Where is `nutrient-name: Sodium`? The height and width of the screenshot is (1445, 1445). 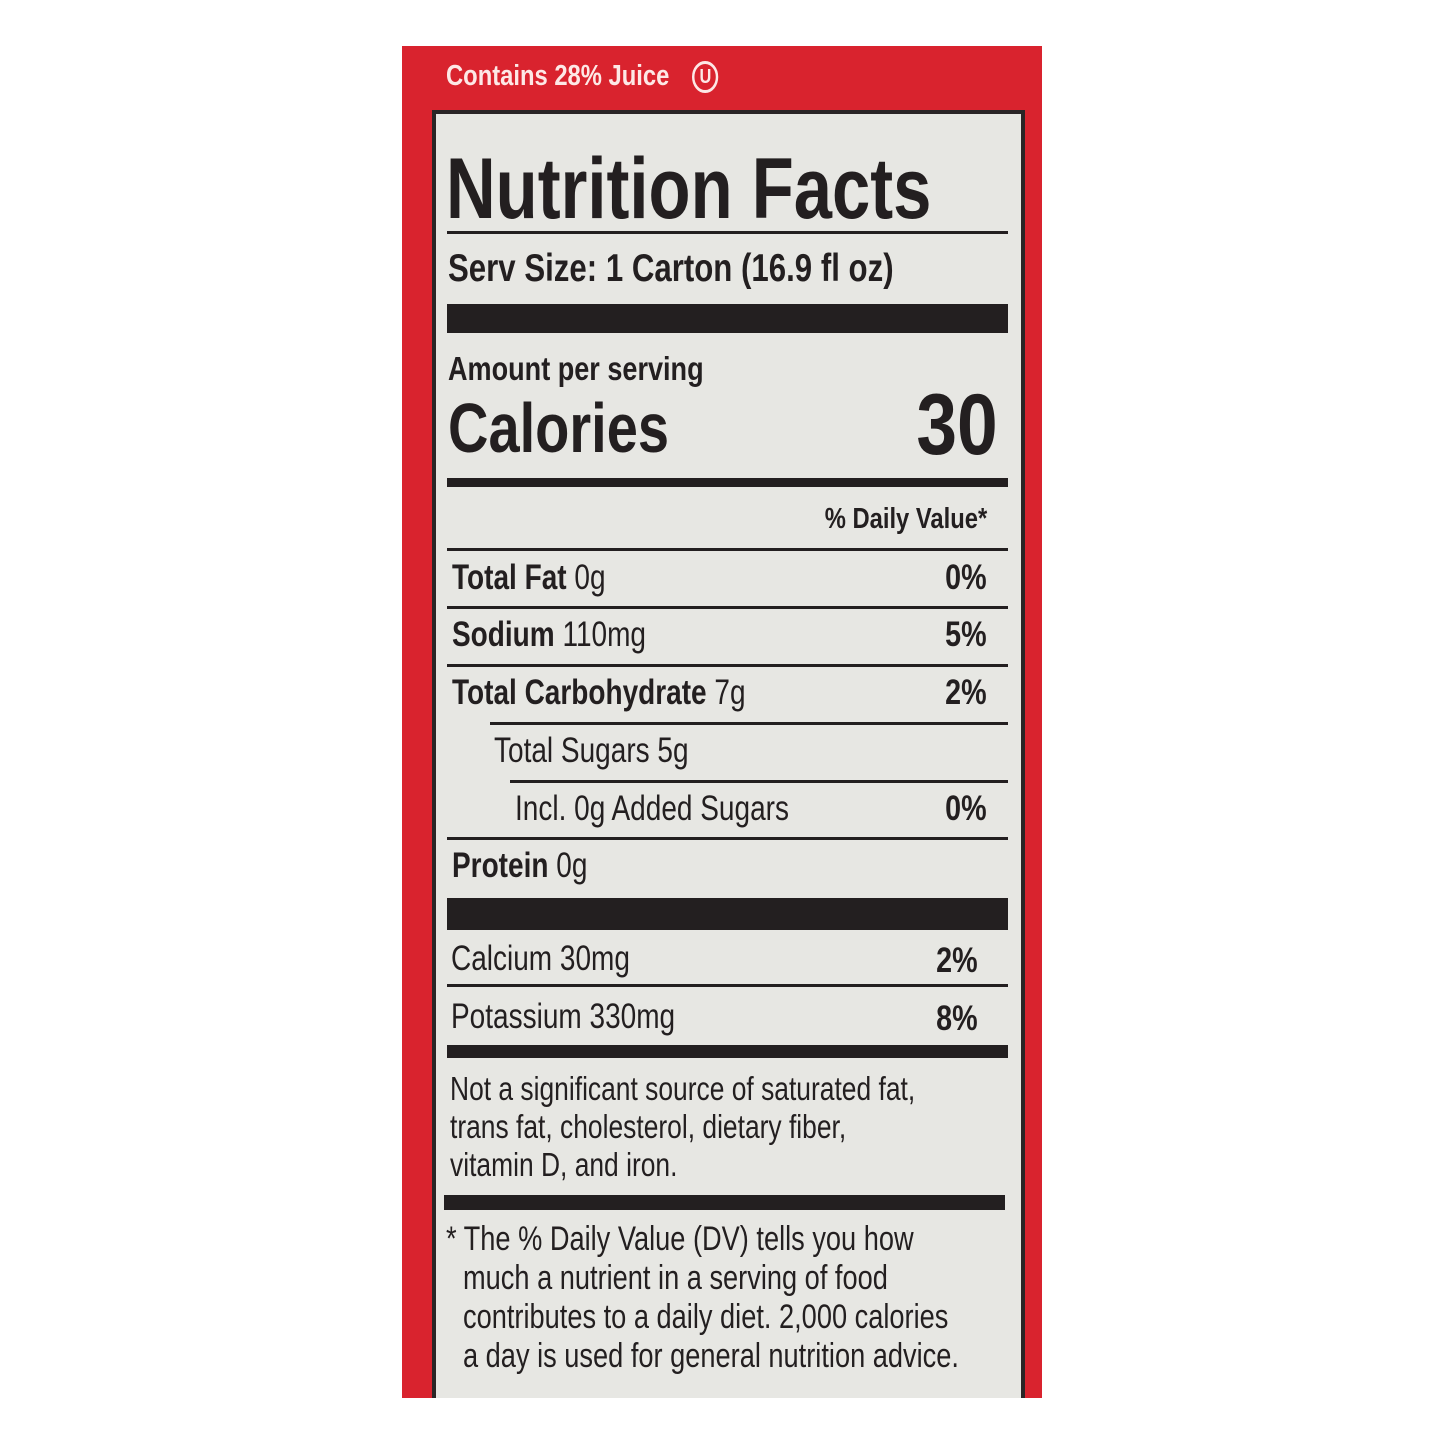
nutrient-name: Sodium is located at coordinates (503, 634).